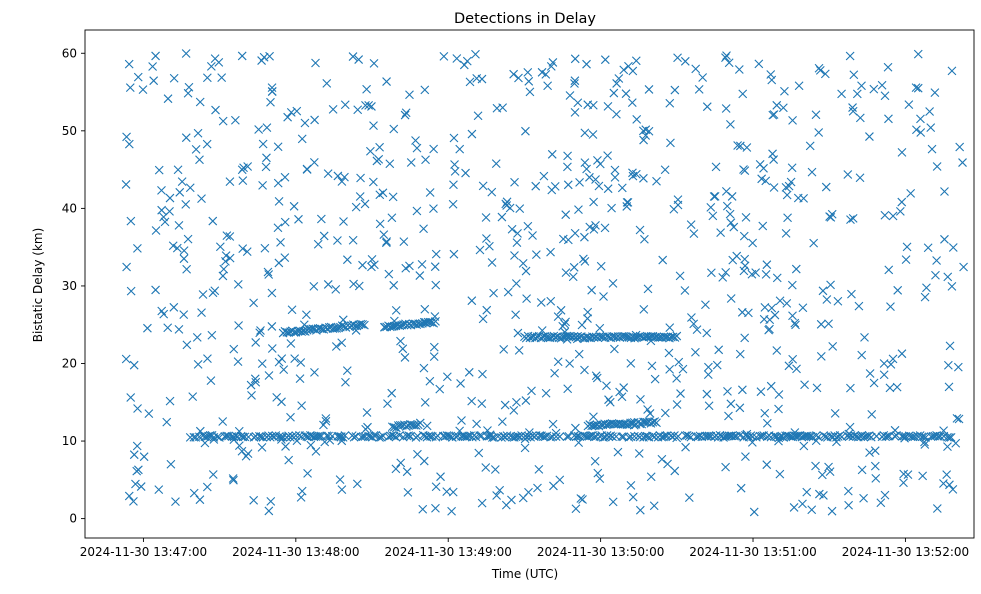  I want to click on chart-title: Detections in Delay, so click(525, 19).